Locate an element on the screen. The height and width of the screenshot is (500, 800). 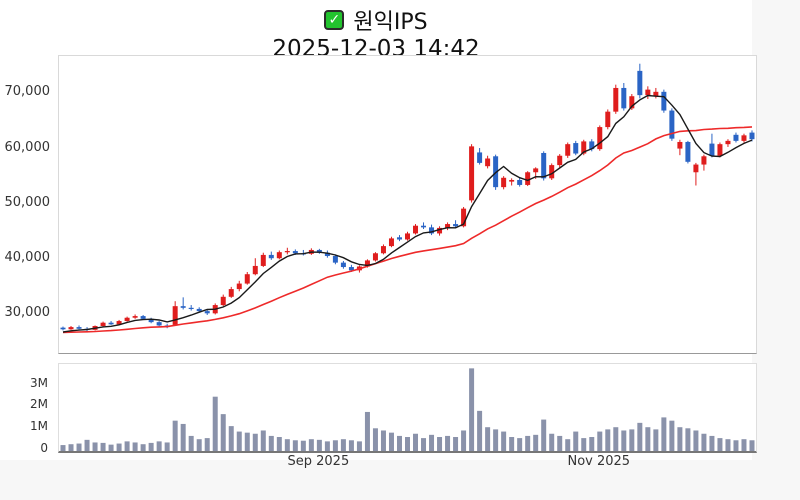
volume-tick-label: 2M is located at coordinates (39, 404).